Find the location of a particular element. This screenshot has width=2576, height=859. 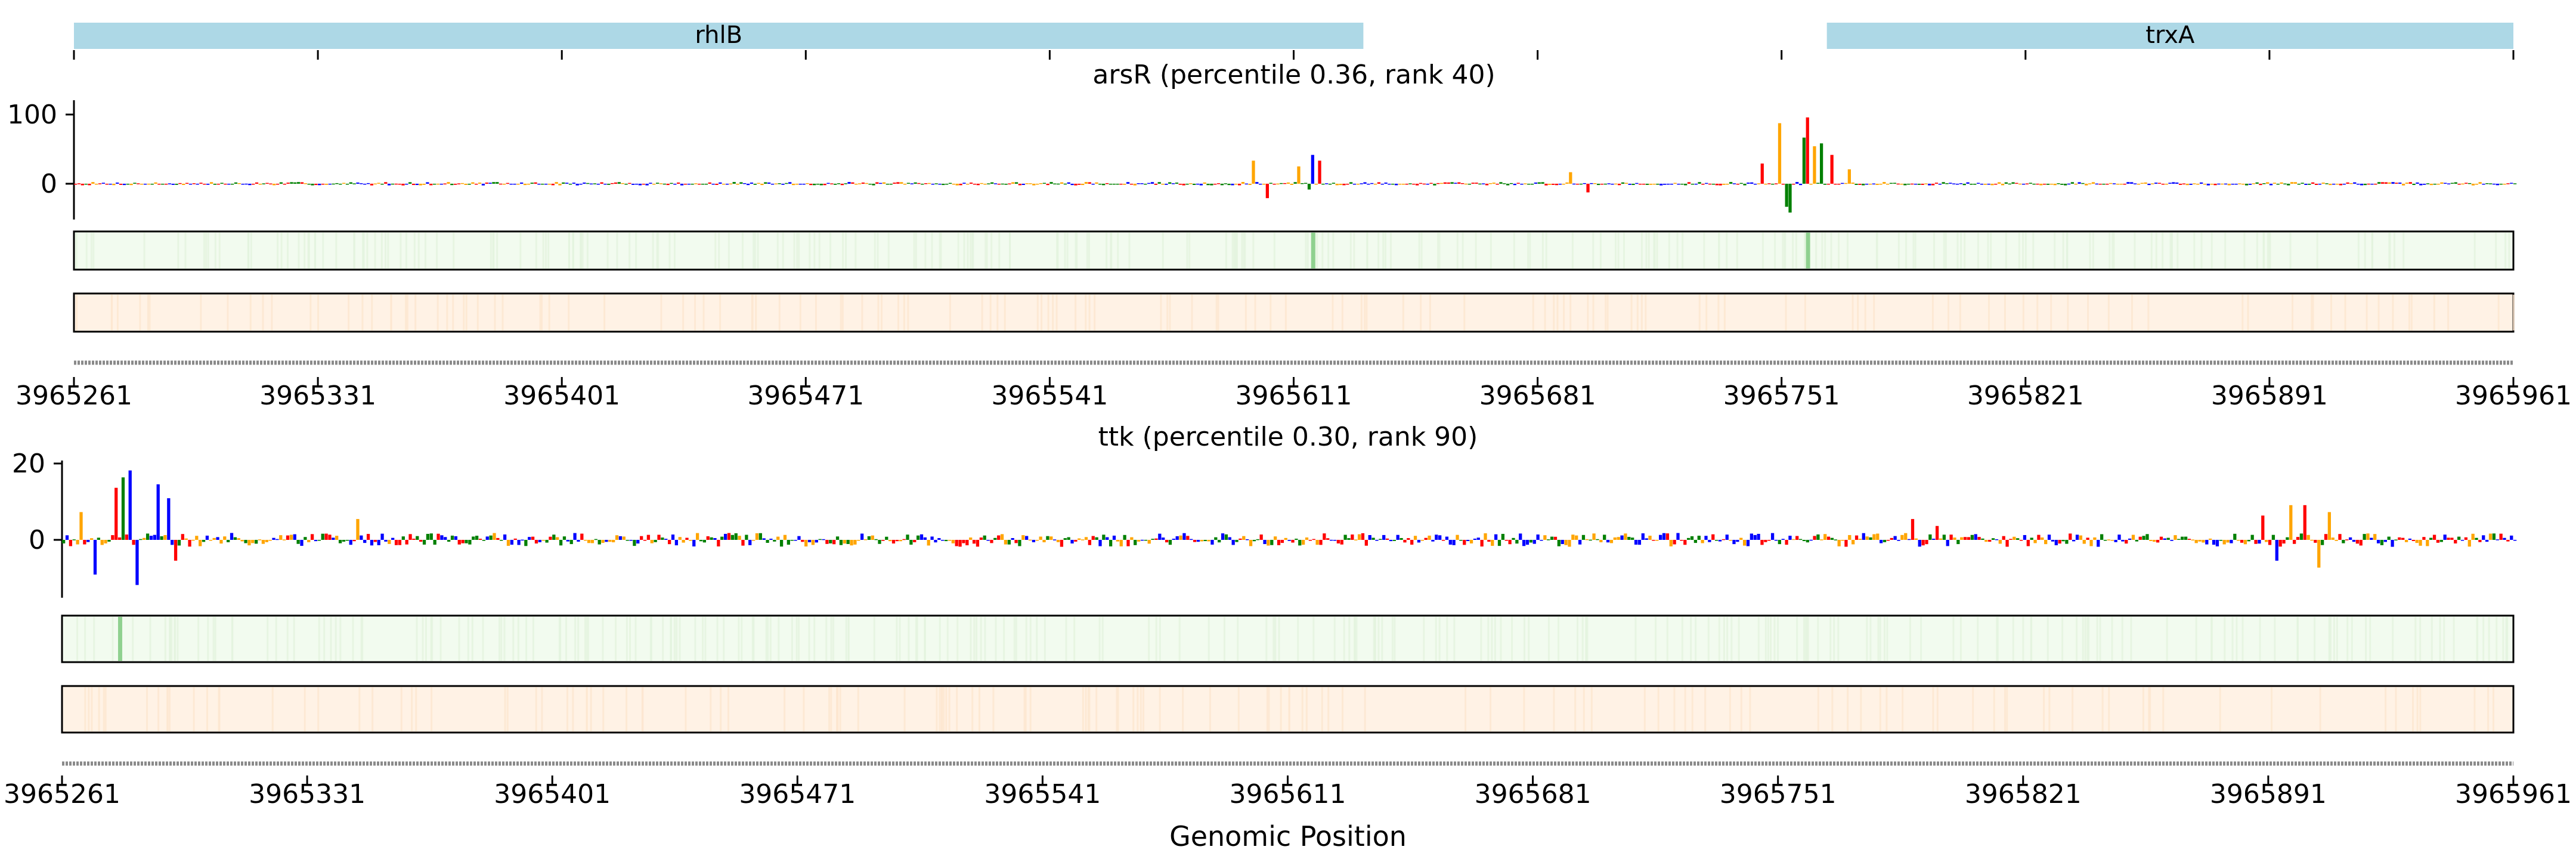

x-tick-label: 3965821 is located at coordinates (2024, 794).